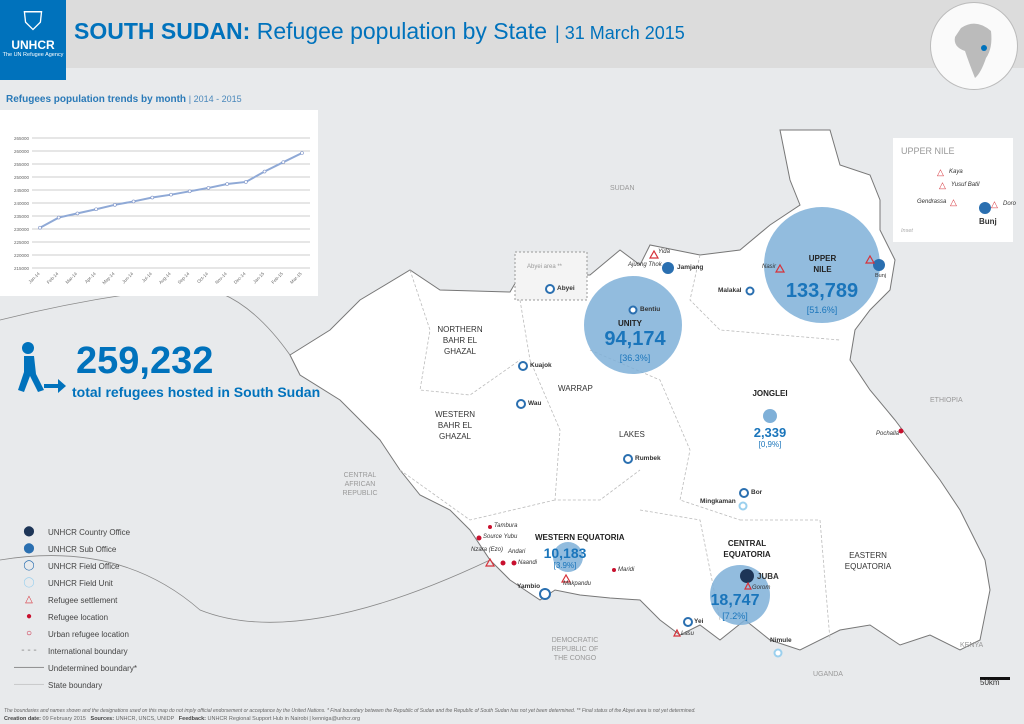 The image size is (1024, 724). Describe the element at coordinates (768, 576) in the screenshot. I see `town-juba: JUBA` at that location.